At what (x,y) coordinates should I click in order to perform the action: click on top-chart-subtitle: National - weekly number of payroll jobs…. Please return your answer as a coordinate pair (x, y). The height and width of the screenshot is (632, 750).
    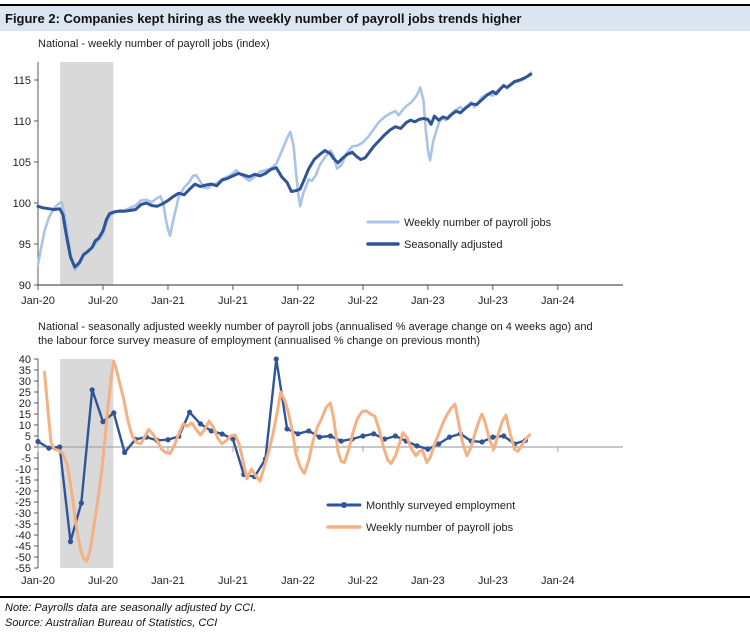
    Looking at the image, I should click on (154, 44).